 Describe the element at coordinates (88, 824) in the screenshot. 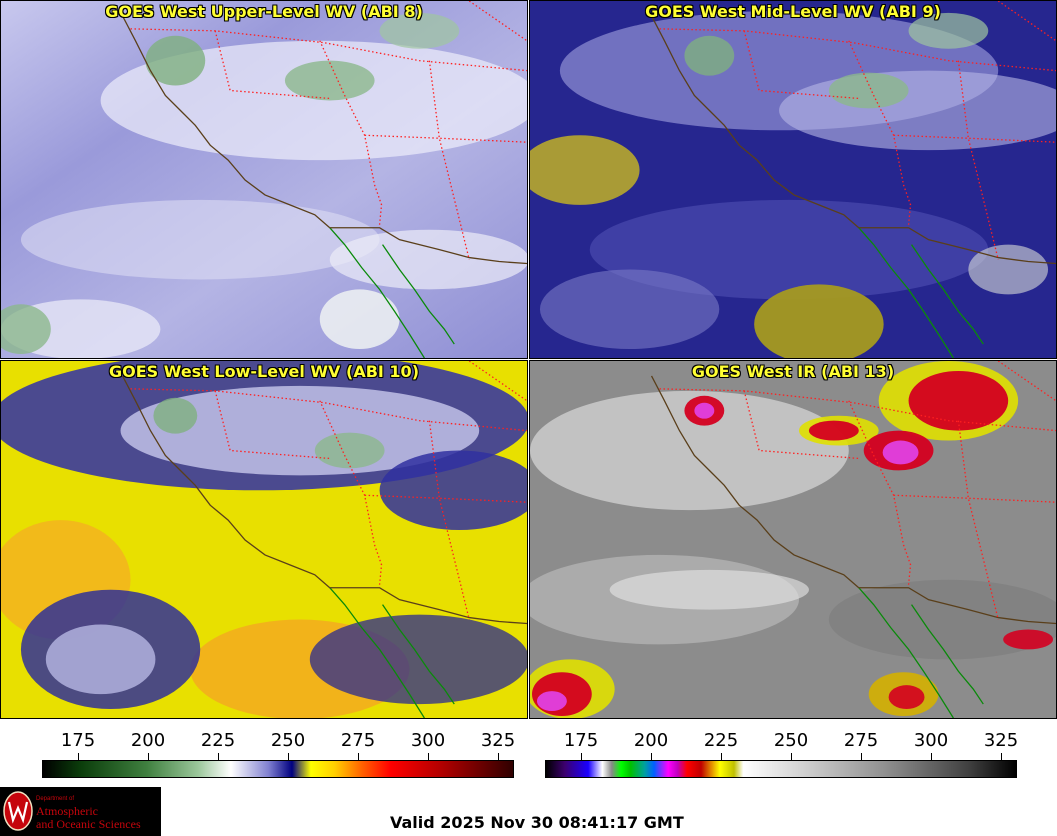

I see `logo-line2: and Oceanic Sciences` at that location.